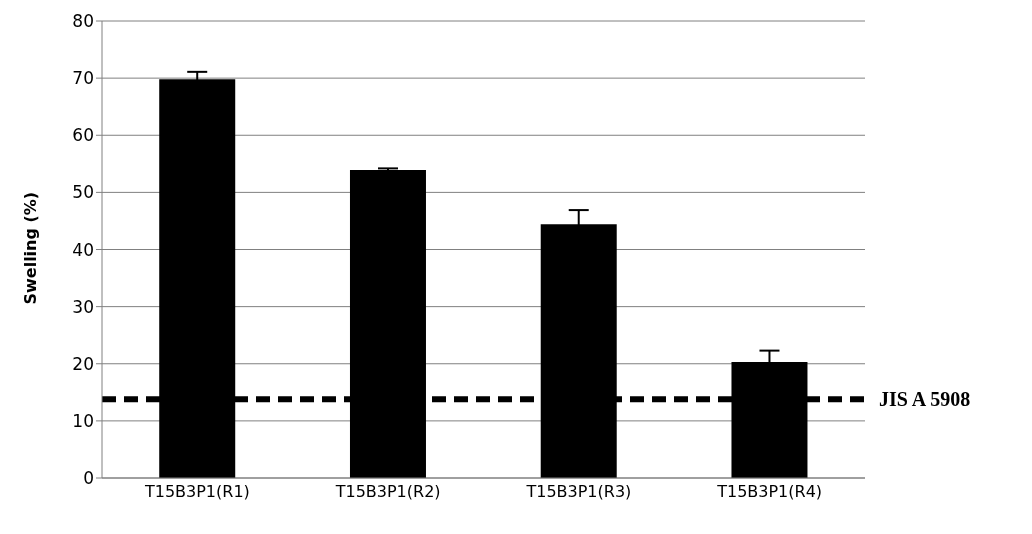 The width and height of the screenshot is (1032, 534). Describe the element at coordinates (925, 399) in the screenshot. I see `ref-line-label: JIS A 5908` at that location.